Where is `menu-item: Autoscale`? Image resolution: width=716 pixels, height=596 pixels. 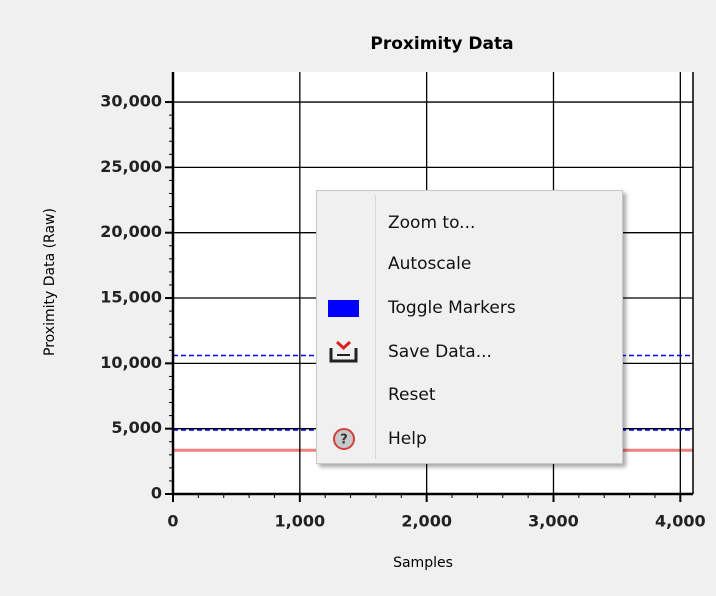
menu-item: Autoscale is located at coordinates (469, 264).